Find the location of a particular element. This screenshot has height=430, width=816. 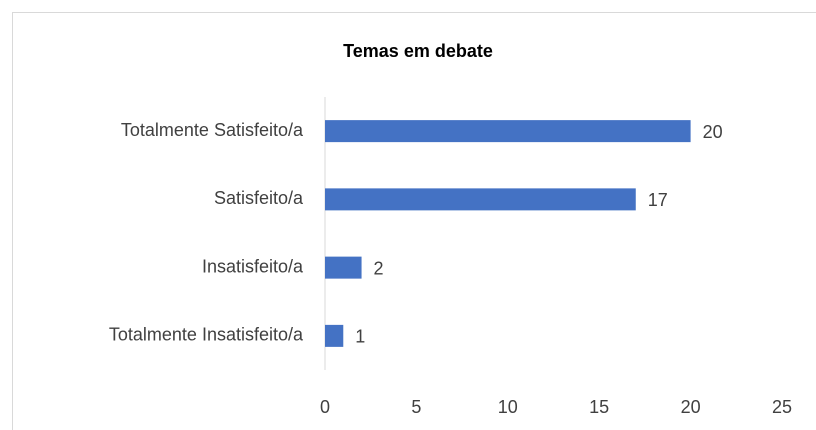

data-label: 17 is located at coordinates (658, 200).